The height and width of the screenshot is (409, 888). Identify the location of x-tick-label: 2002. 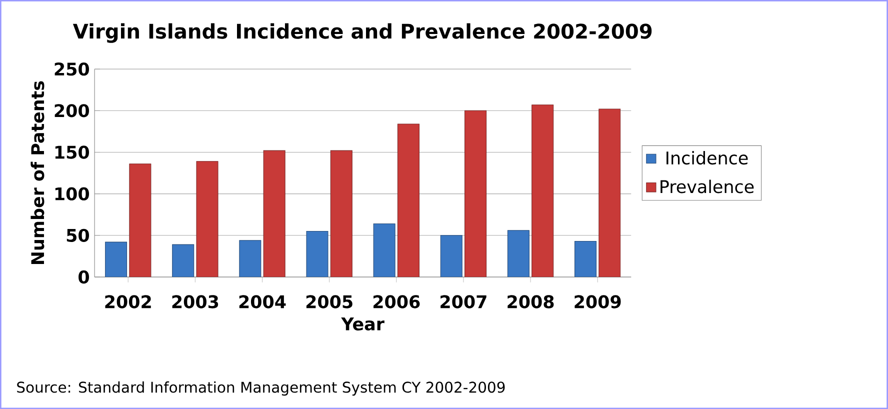
(128, 301).